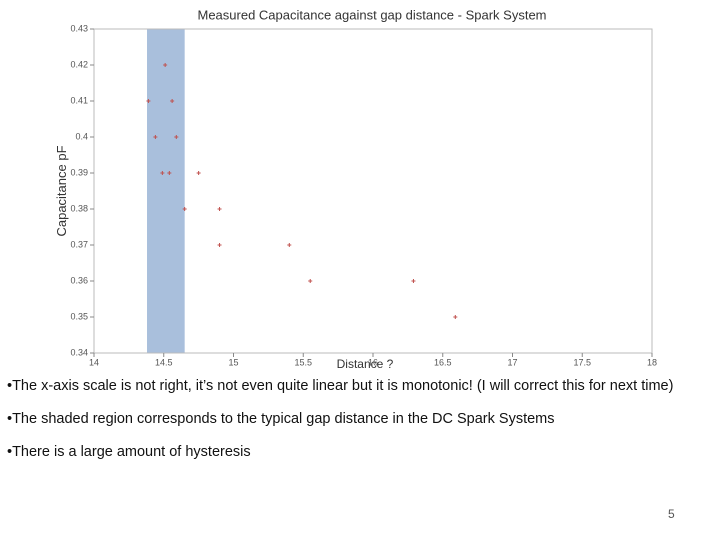 This screenshot has width=720, height=540. What do you see at coordinates (166, 191) in the screenshot?
I see `shaded-region` at bounding box center [166, 191].